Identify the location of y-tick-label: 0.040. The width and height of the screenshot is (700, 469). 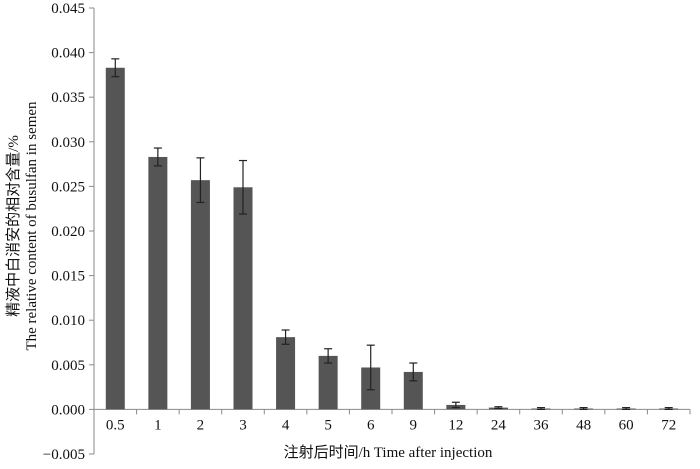
(68, 54).